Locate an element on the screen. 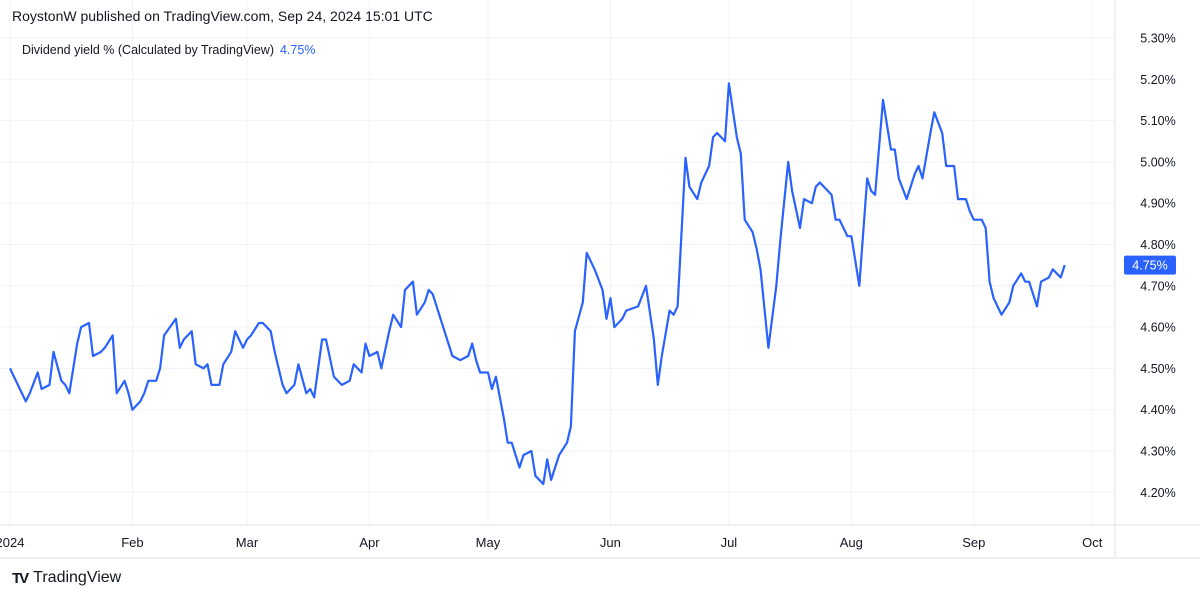 The height and width of the screenshot is (601, 1200). y-tick-label: 4.60% is located at coordinates (1157, 328).